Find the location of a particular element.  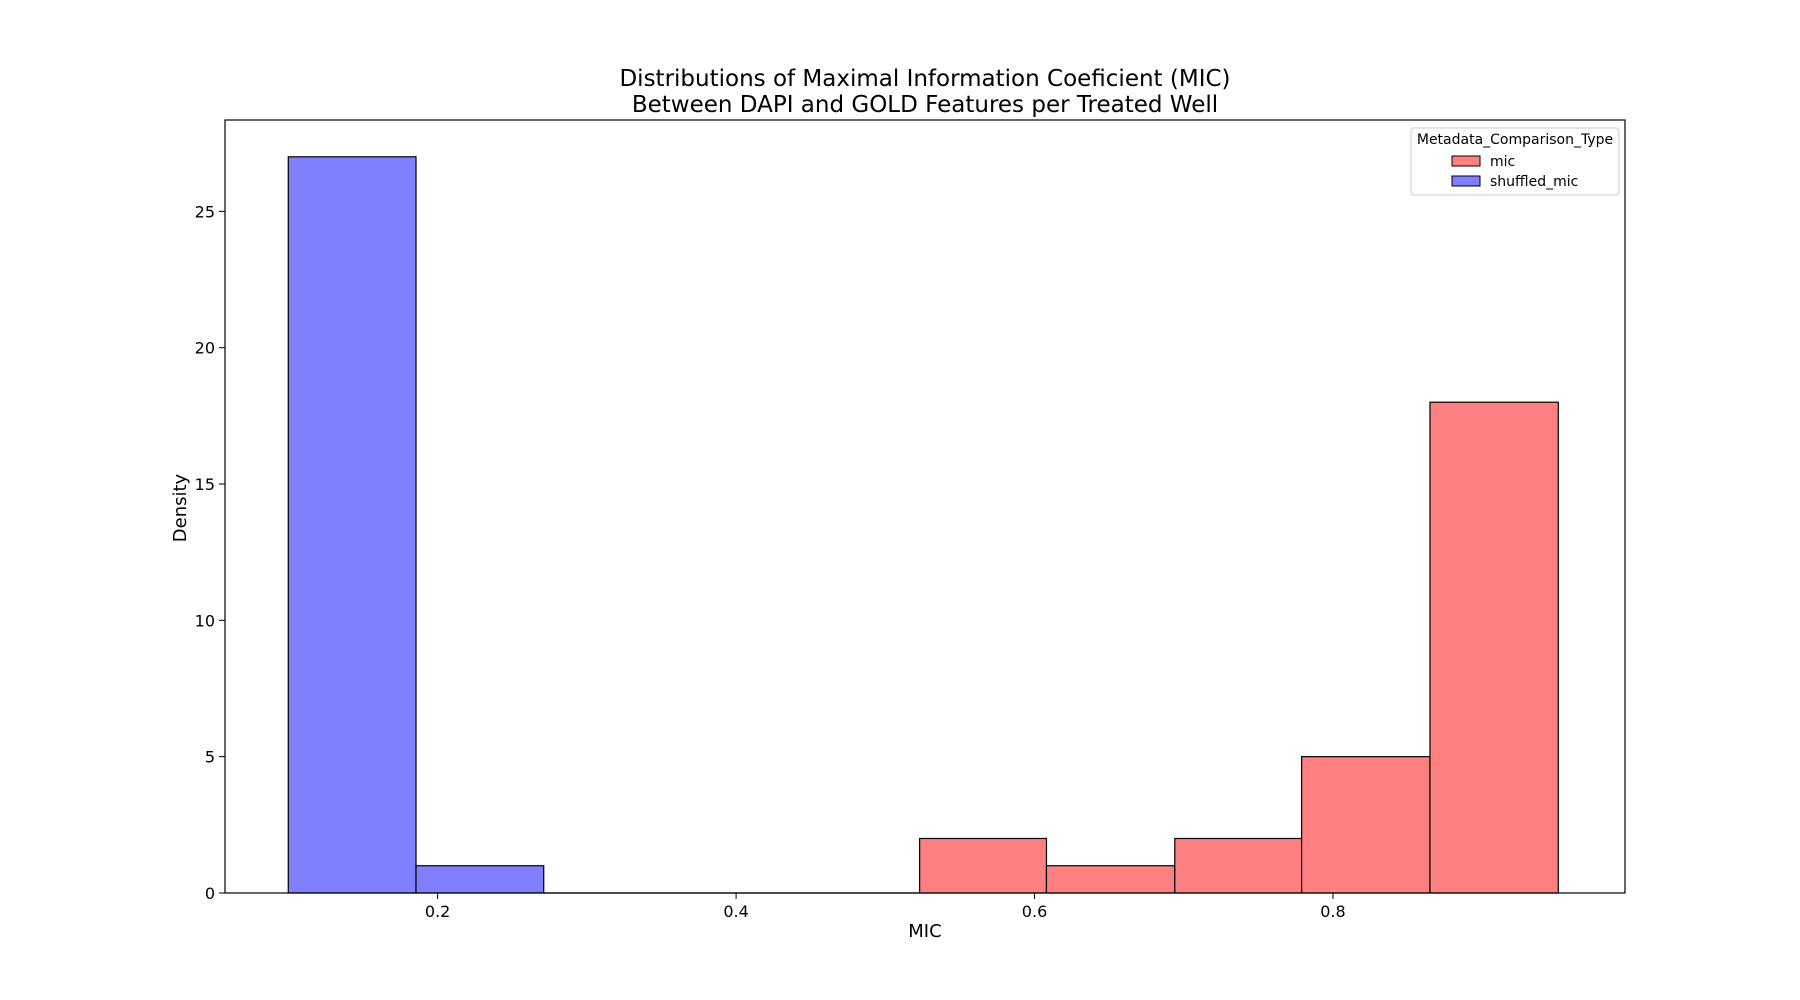

x-axis-label: MIC is located at coordinates (924, 931).